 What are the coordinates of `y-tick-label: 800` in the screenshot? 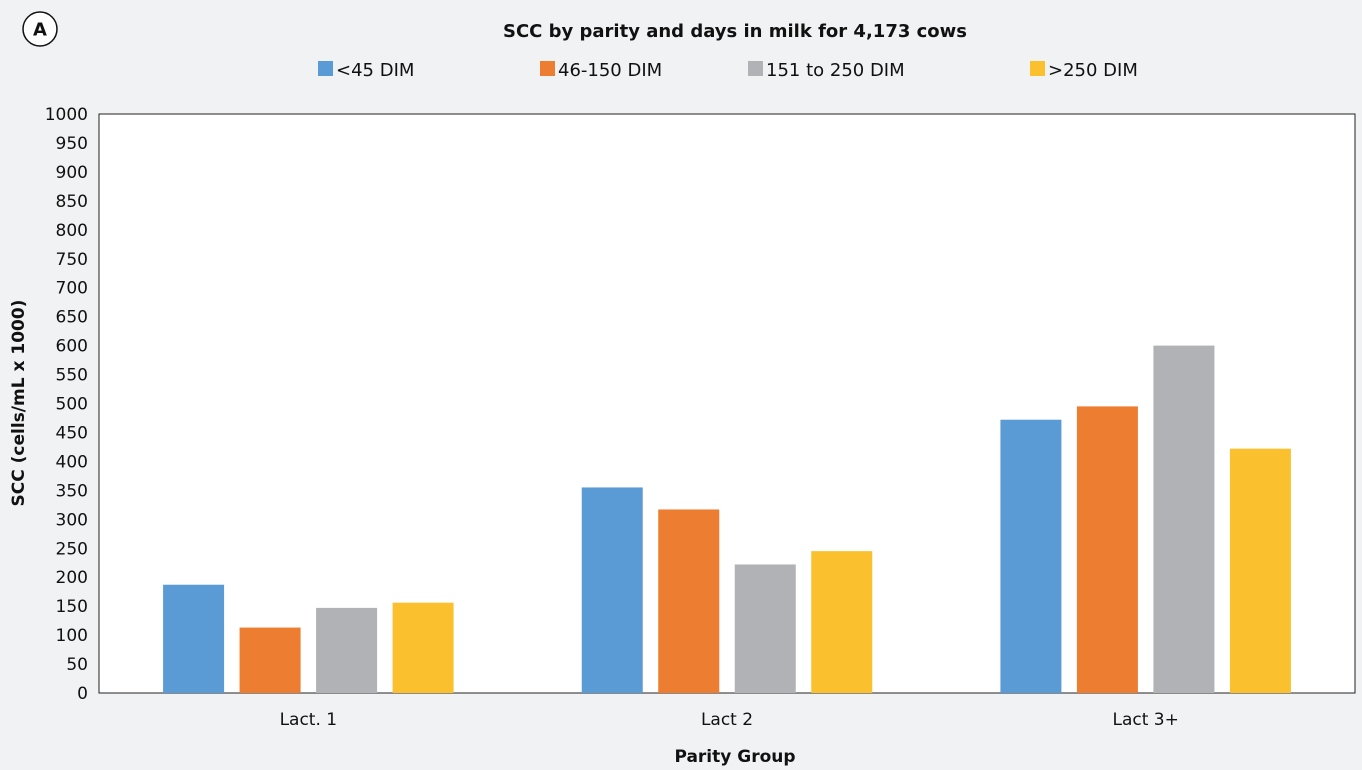 It's located at (72, 231).